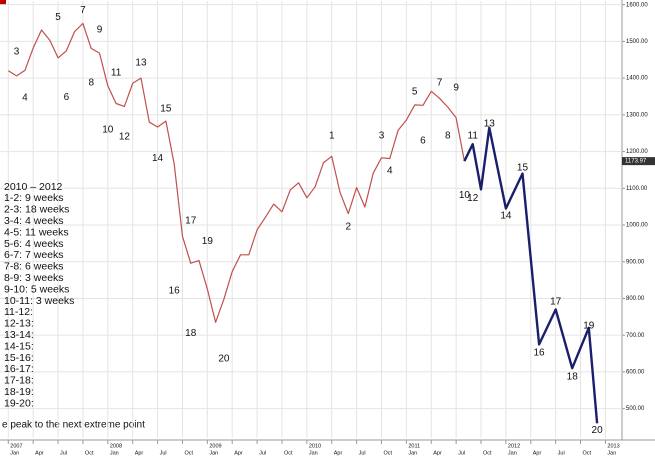 The height and width of the screenshot is (457, 655). I want to click on wave-label: 20, so click(224, 359).